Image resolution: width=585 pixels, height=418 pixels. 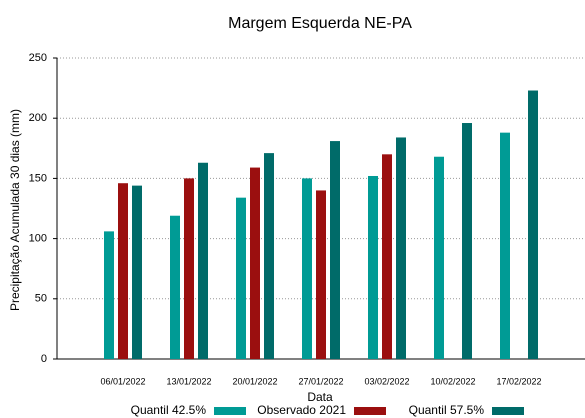 I want to click on y-axis-label: Precipitação Acumulada 30 dias (mm), so click(x=15, y=210).